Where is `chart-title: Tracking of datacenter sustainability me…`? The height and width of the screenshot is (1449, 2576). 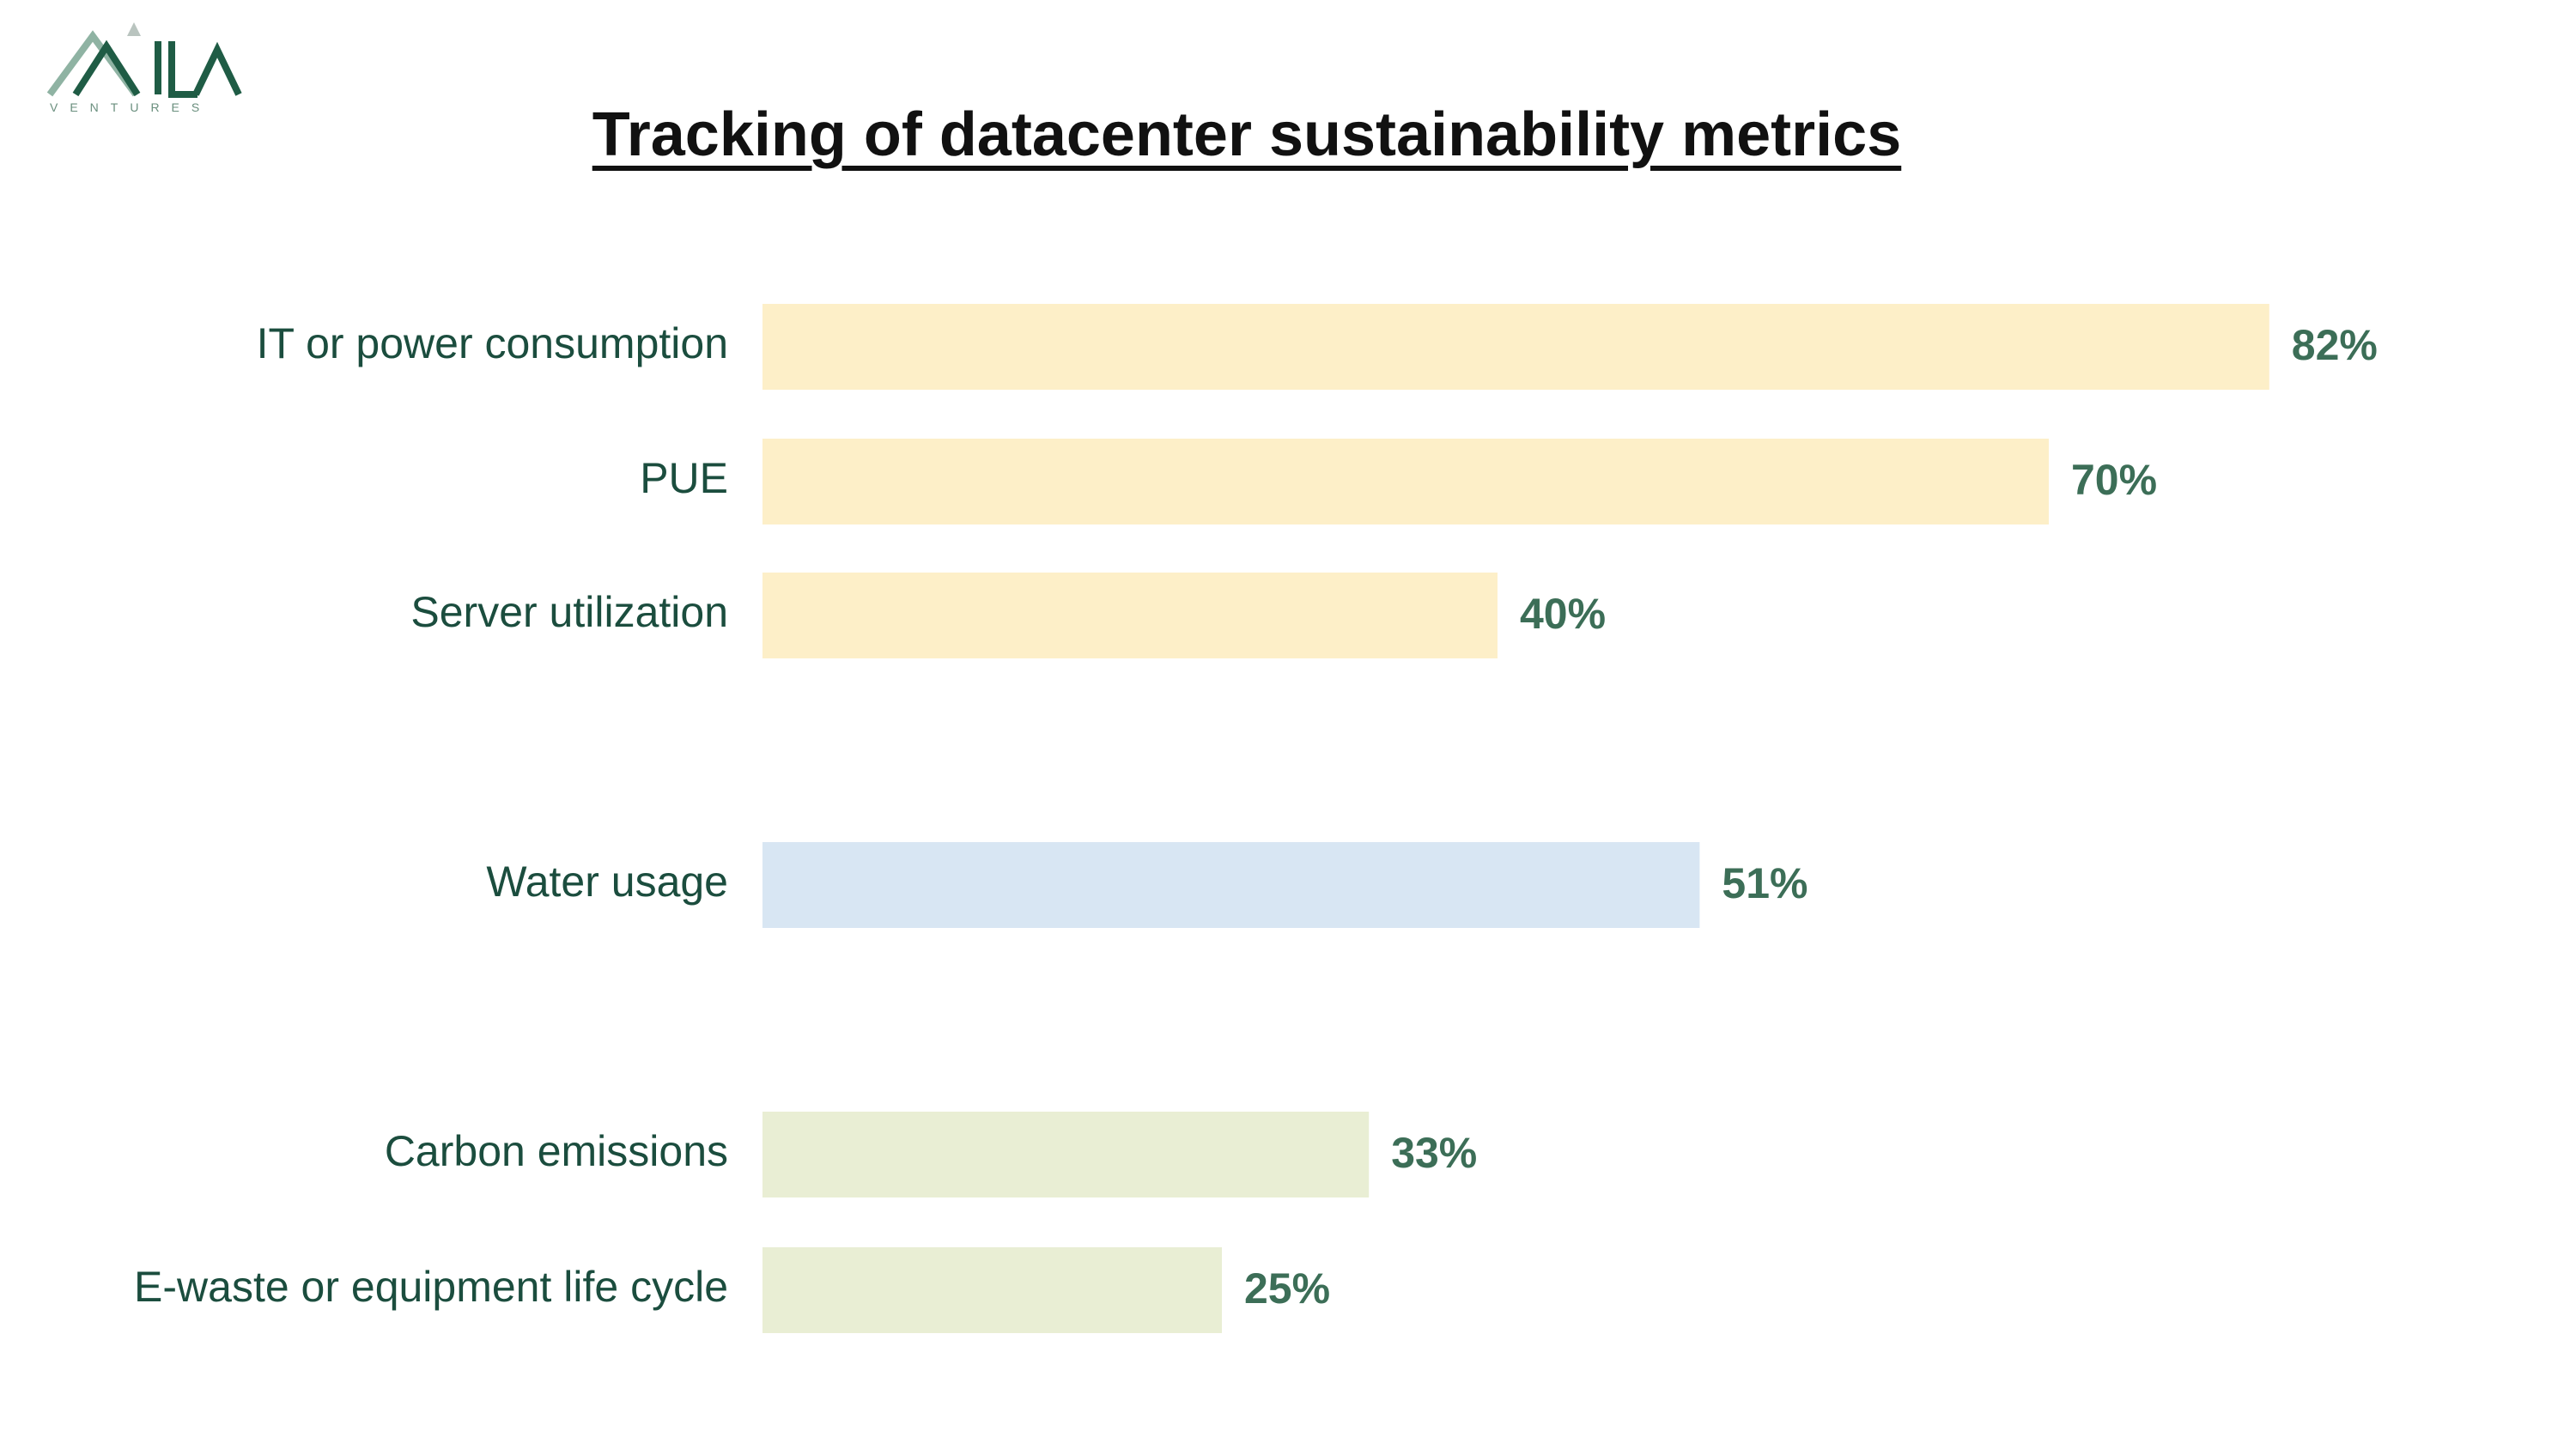
chart-title: Tracking of datacenter sustainability me… is located at coordinates (1247, 134).